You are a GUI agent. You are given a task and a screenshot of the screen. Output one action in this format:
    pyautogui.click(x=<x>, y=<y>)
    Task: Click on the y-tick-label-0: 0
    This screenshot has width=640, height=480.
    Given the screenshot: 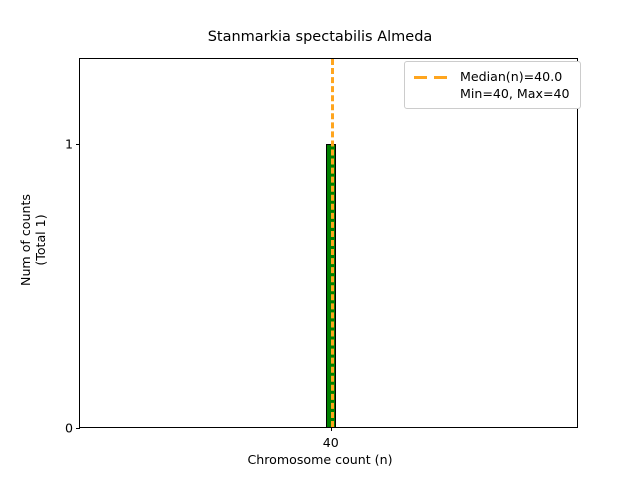 What is the action you would take?
    pyautogui.click(x=68, y=428)
    